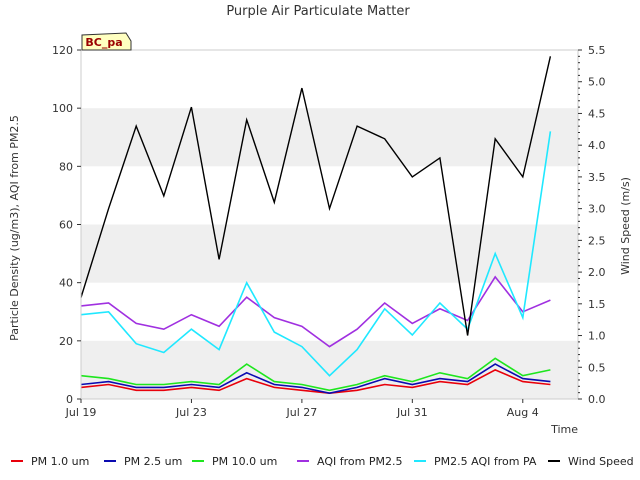  I want to click on y-tick-label: 60, so click(66, 225).